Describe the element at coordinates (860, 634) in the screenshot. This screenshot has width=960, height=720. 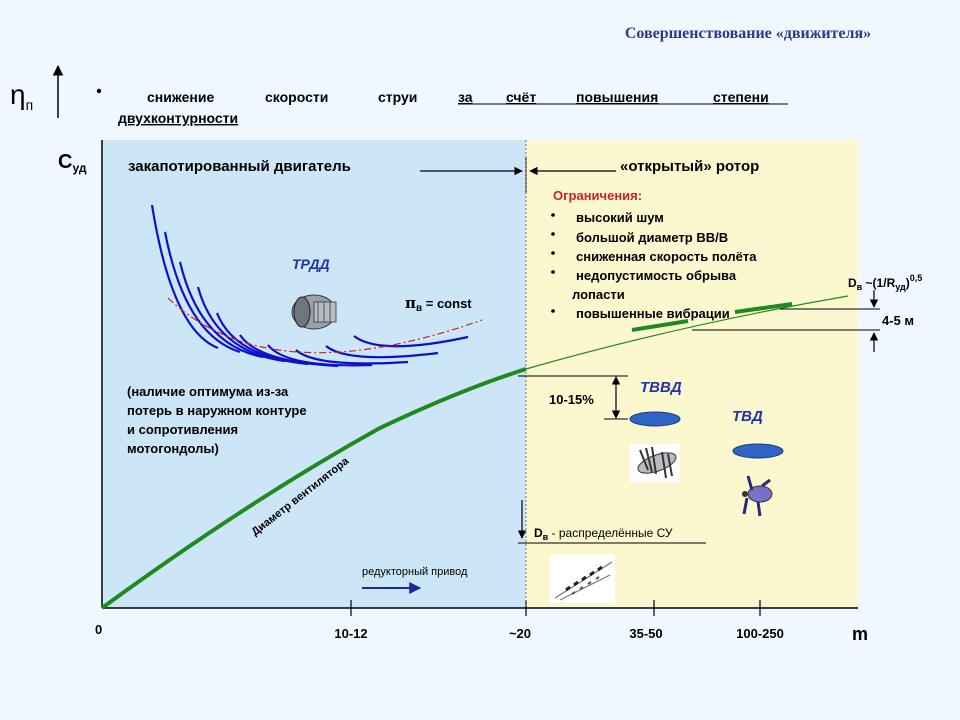
I see `x-axis-label: m` at that location.